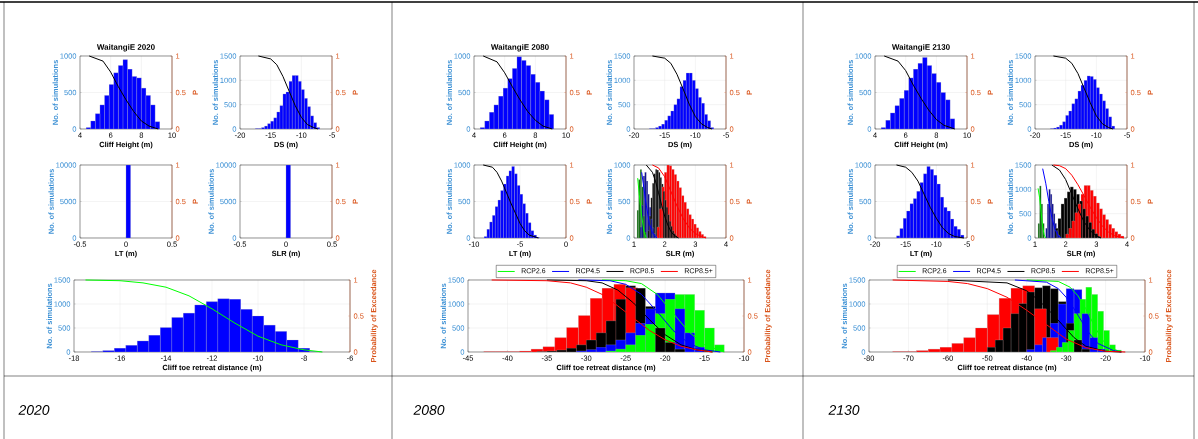 The image size is (1198, 439). What do you see at coordinates (429, 410) in the screenshot?
I see `text: 2080` at bounding box center [429, 410].